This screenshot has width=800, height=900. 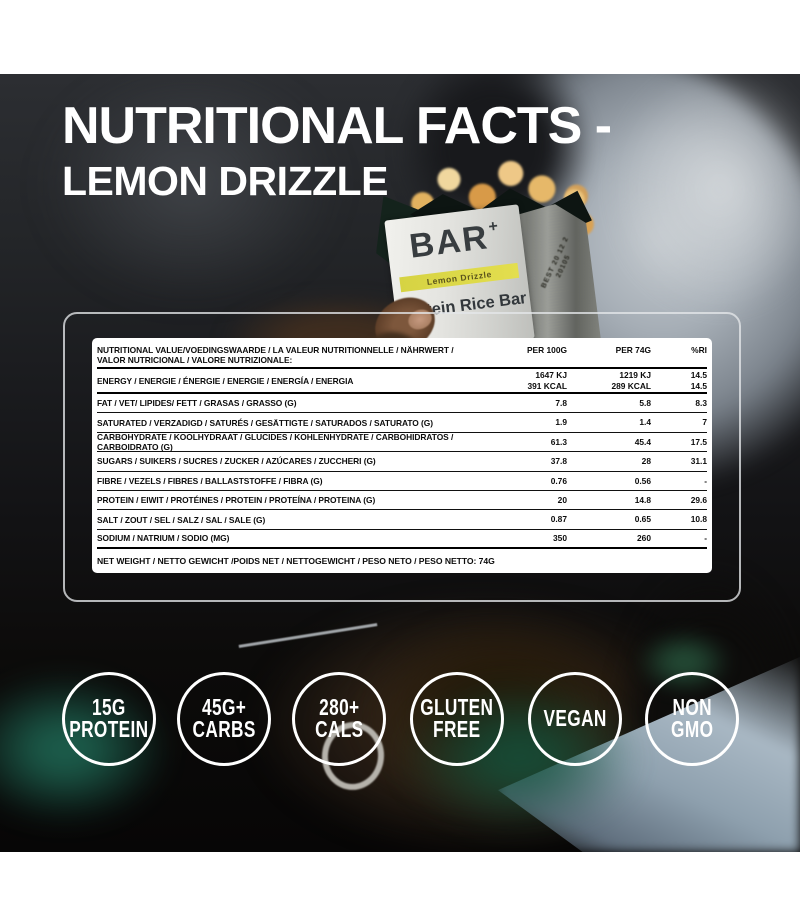 I want to click on badge-label: NON GMO, so click(x=692, y=718).